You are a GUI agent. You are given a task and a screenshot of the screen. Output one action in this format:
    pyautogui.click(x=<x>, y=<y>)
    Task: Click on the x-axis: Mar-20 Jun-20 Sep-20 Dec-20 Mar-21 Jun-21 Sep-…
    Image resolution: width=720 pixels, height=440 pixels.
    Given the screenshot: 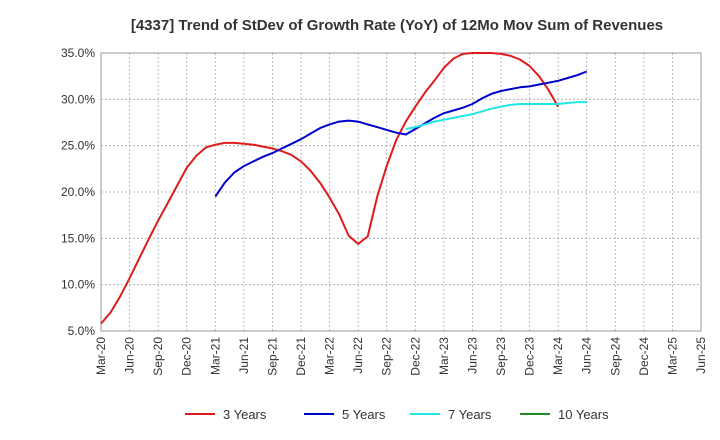 What is the action you would take?
    pyautogui.click(x=401, y=356)
    